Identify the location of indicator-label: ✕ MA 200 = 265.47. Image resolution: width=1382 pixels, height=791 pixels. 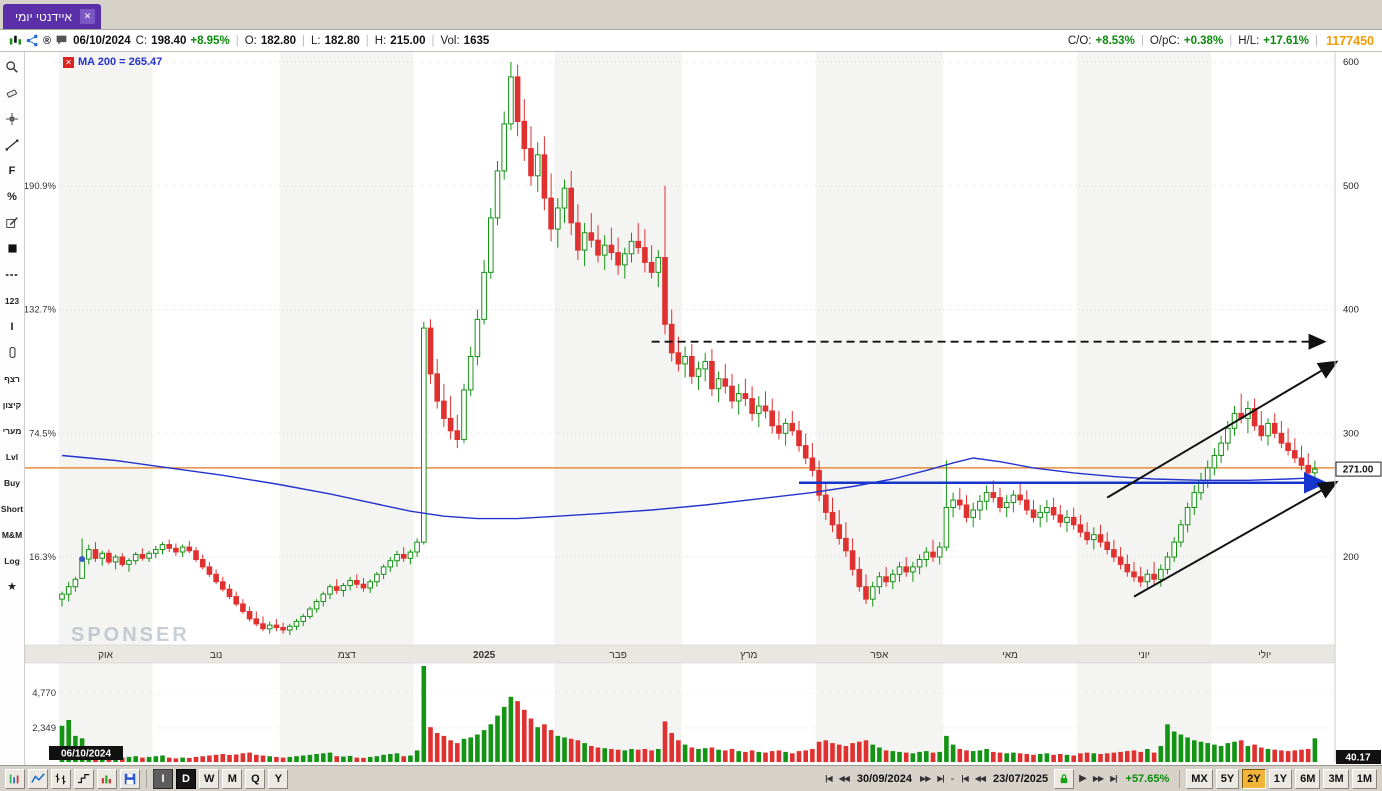
(112, 62).